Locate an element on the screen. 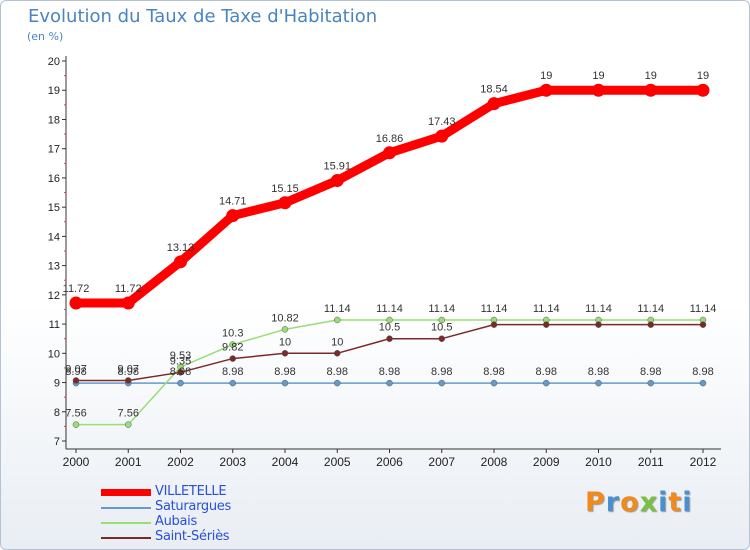  logo-letter: i is located at coordinates (663, 502).